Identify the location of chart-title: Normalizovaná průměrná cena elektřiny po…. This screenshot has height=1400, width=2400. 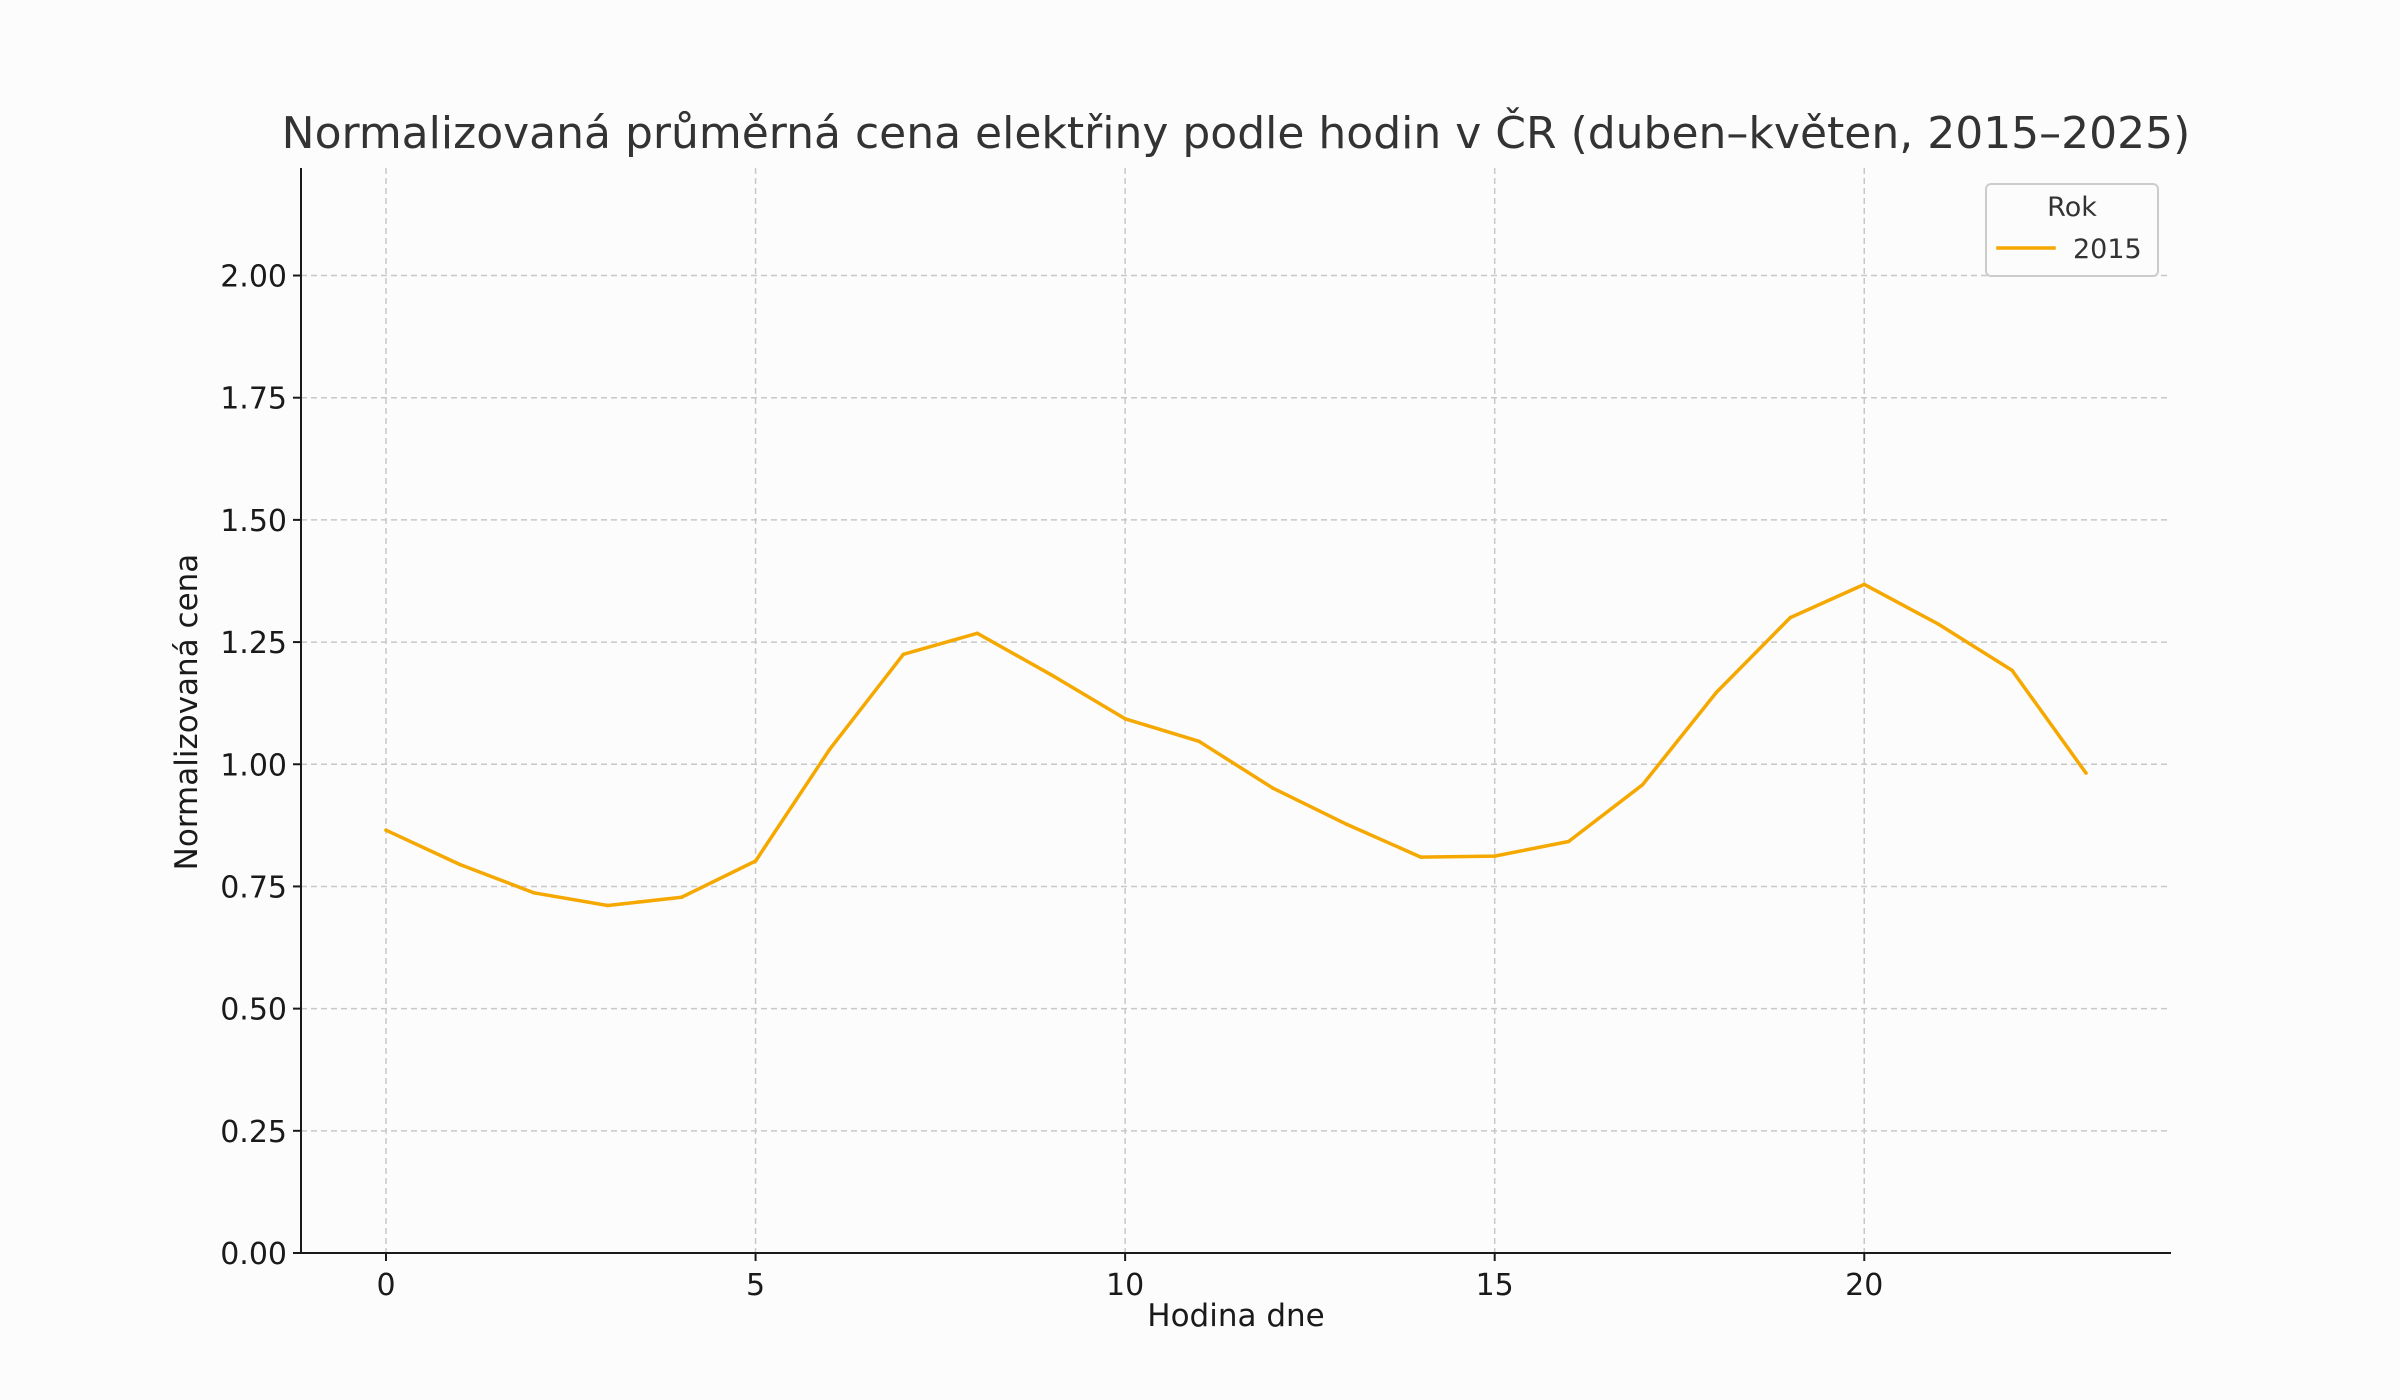
(1236, 132).